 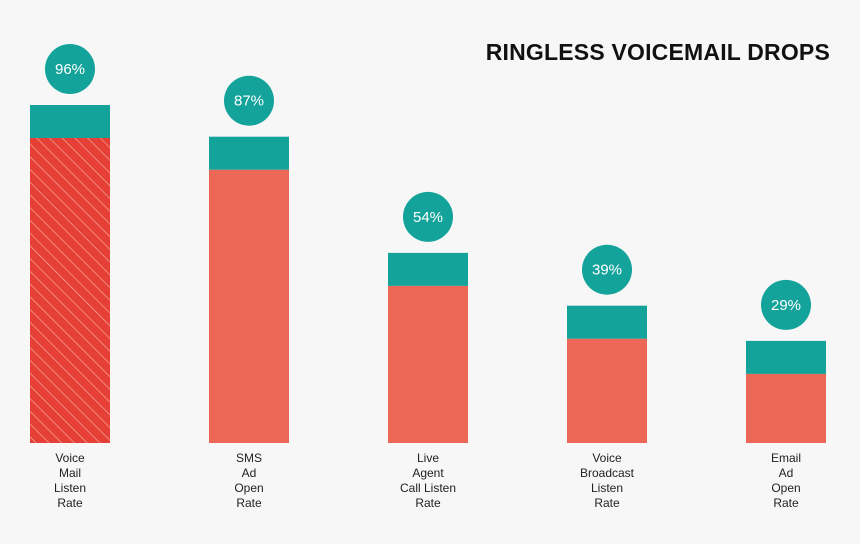 What do you see at coordinates (428, 458) in the screenshot?
I see `category-label: Live` at bounding box center [428, 458].